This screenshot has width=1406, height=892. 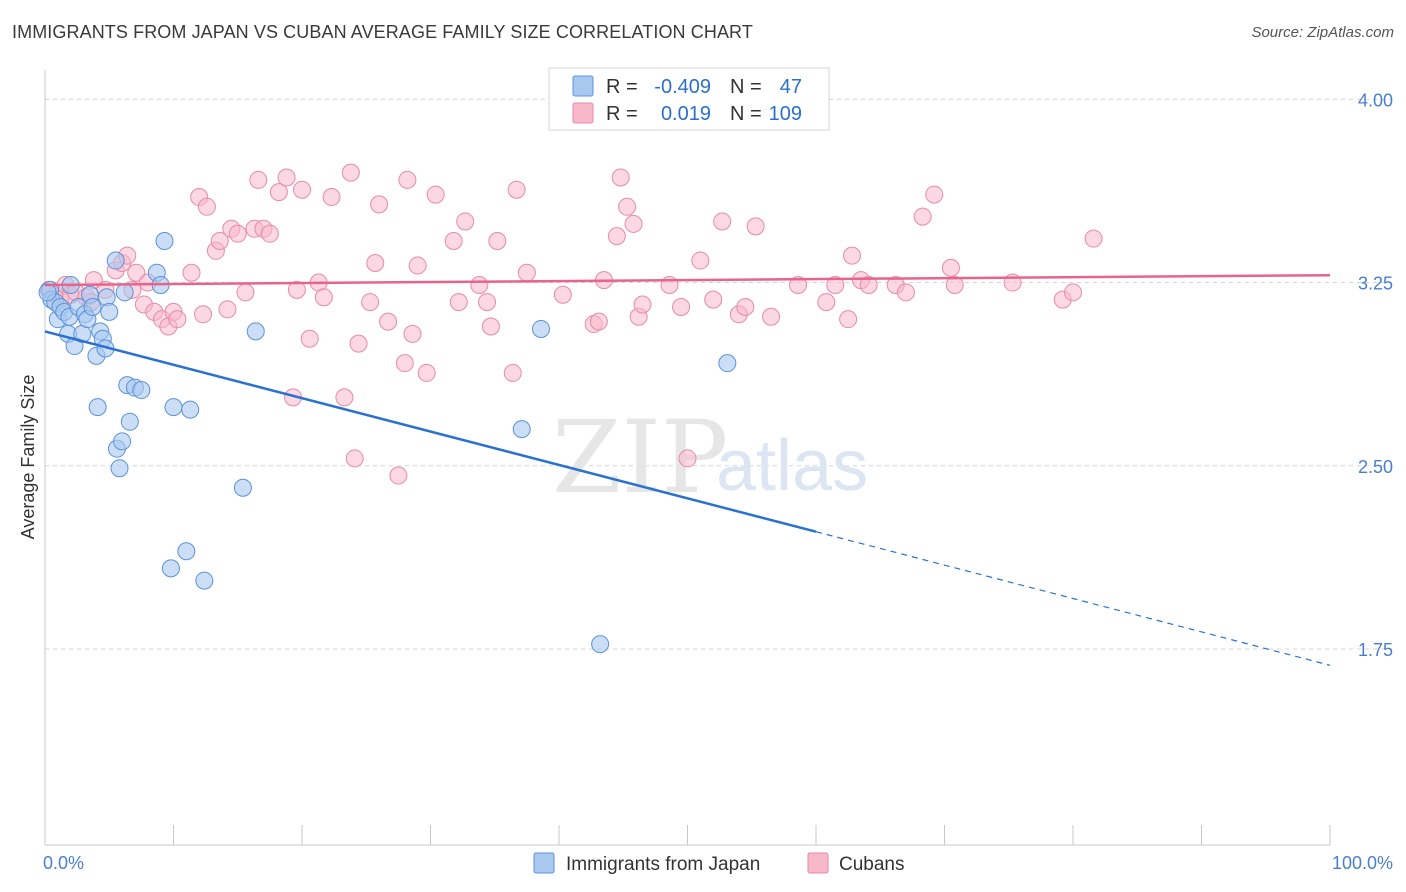 I want to click on legend-n-value-cuban: 109, so click(x=785, y=114).